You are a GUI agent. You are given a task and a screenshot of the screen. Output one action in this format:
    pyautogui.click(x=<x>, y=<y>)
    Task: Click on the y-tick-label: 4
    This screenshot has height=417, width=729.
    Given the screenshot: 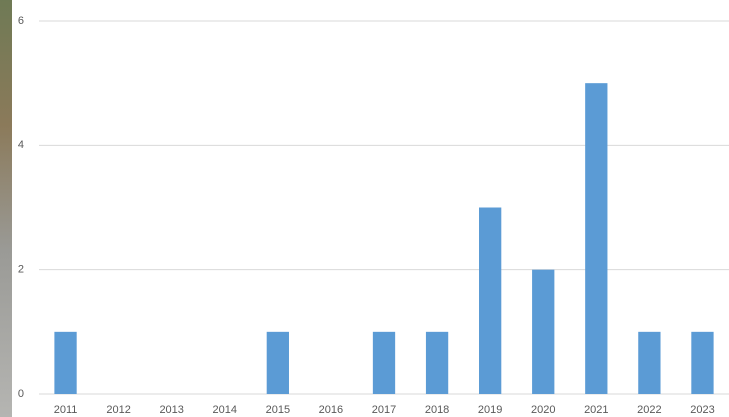 What is the action you would take?
    pyautogui.click(x=21, y=145)
    